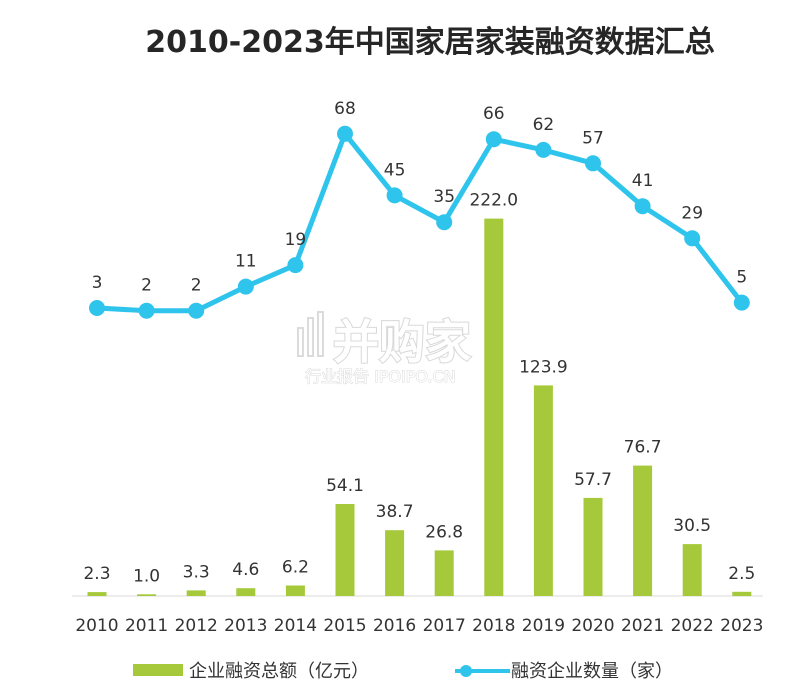 Image resolution: width=803 pixels, height=689 pixels. Describe the element at coordinates (146, 626) in the screenshot. I see `x-tick-2011: 2011` at that location.